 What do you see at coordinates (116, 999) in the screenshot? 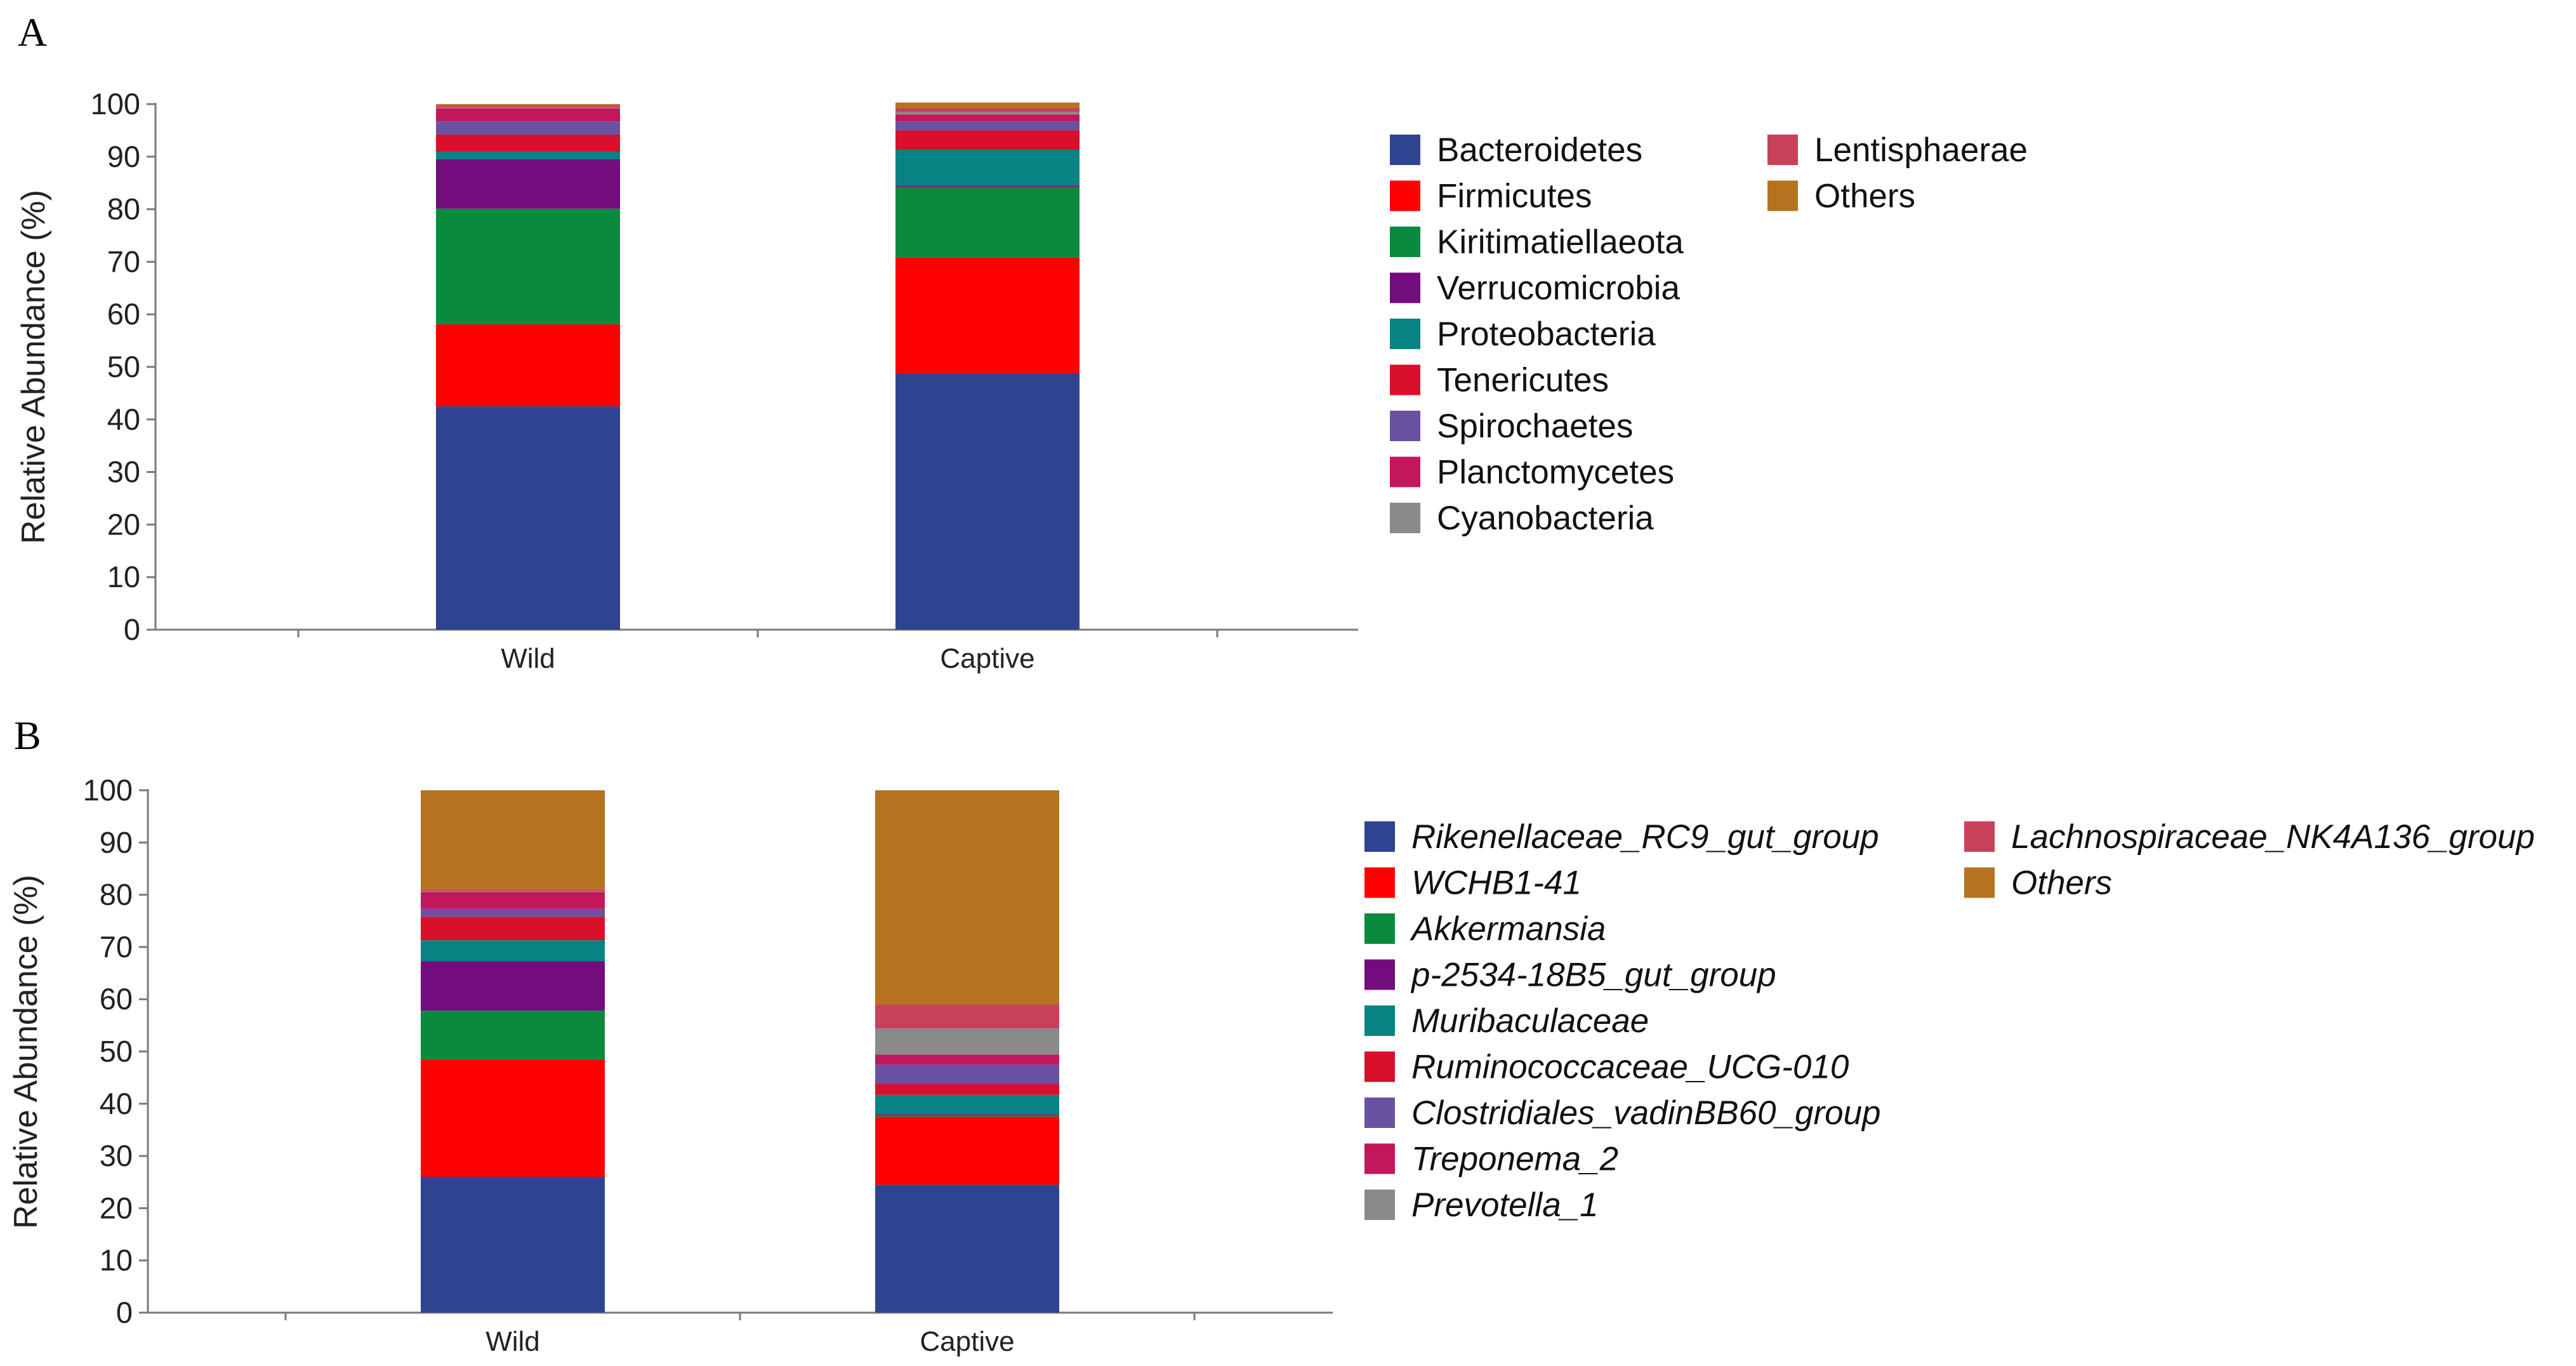
I see `y-tick-label: 60` at bounding box center [116, 999].